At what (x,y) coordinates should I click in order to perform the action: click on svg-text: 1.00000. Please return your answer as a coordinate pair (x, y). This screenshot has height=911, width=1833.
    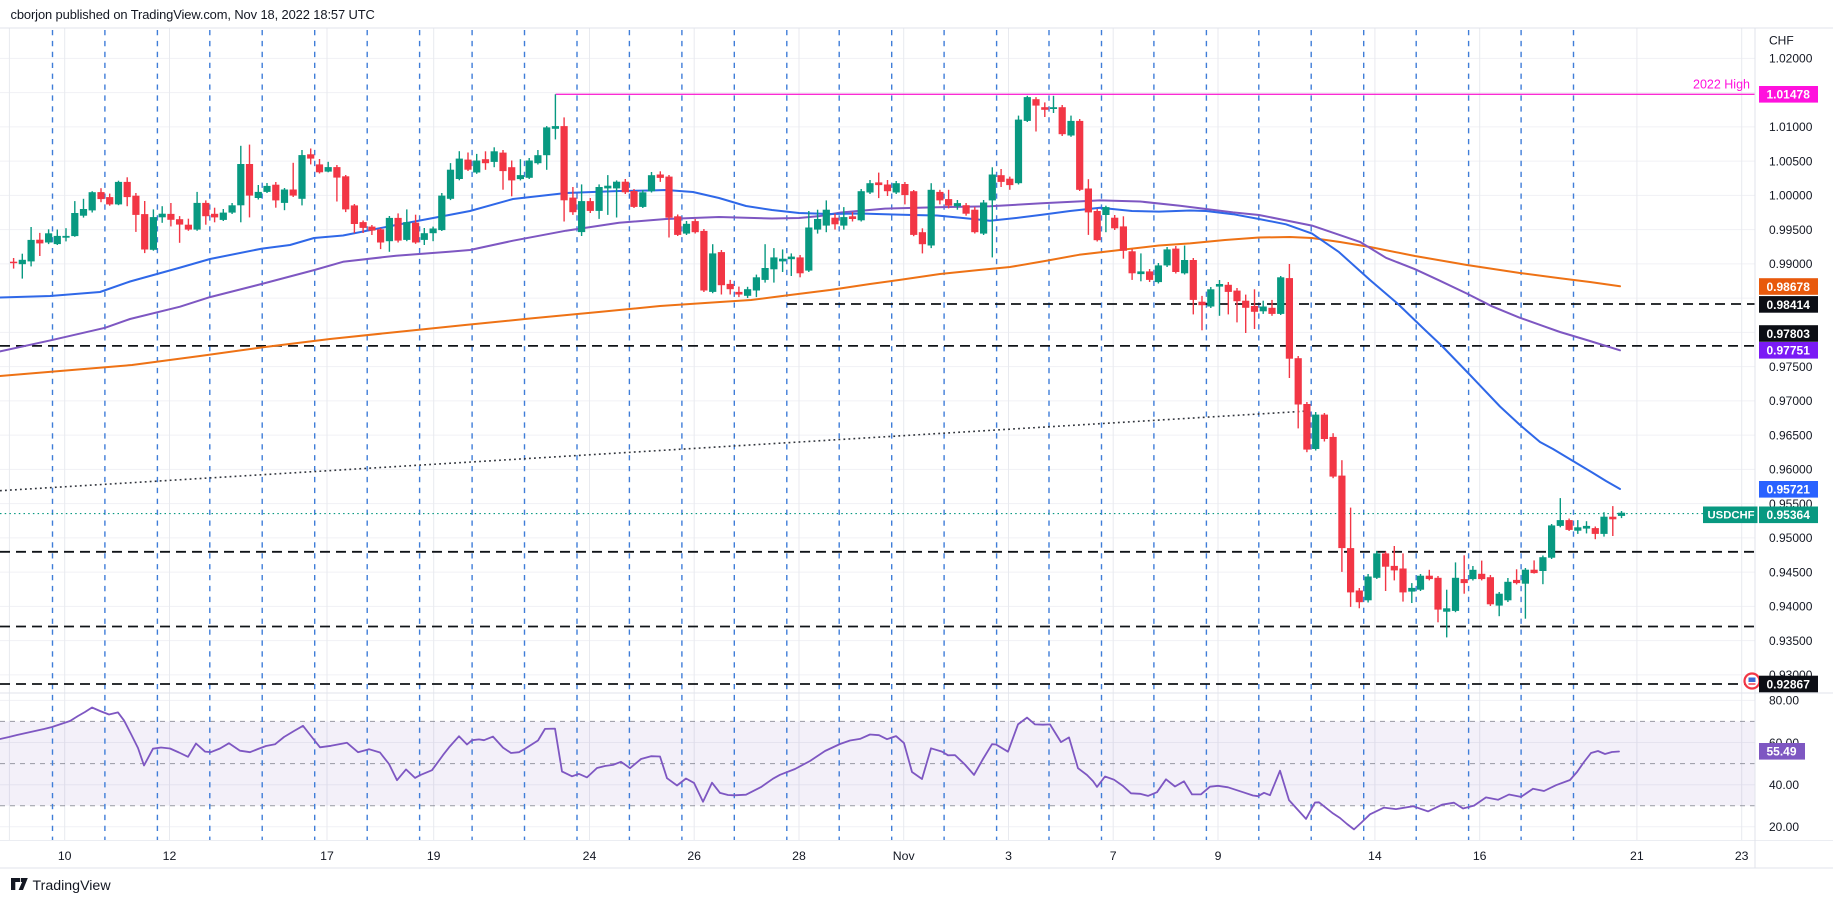
    Looking at the image, I should click on (1791, 196).